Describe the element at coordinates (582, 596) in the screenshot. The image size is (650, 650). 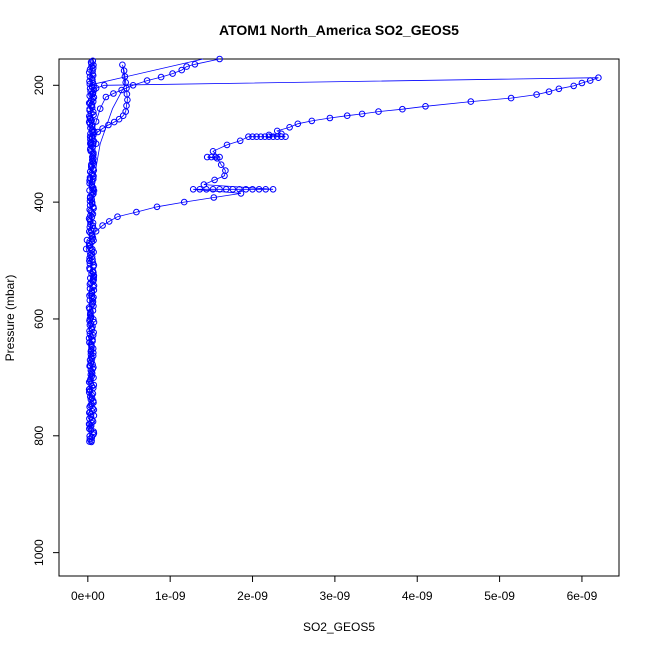
I see `x-tick-label: 6e-09` at that location.